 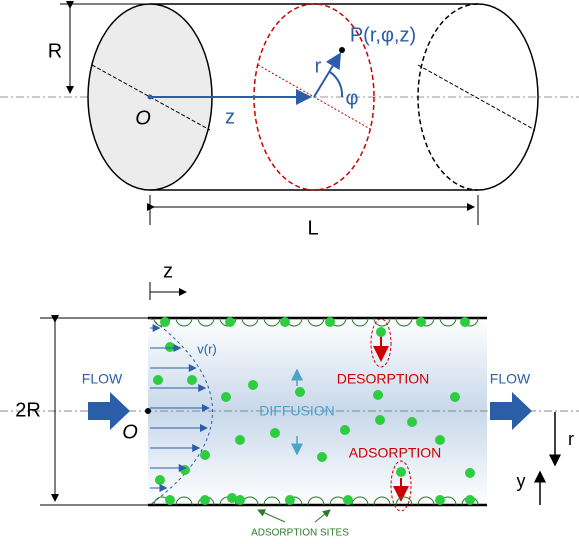 What do you see at coordinates (296, 411) in the screenshot?
I see `label: DIFFUSION` at bounding box center [296, 411].